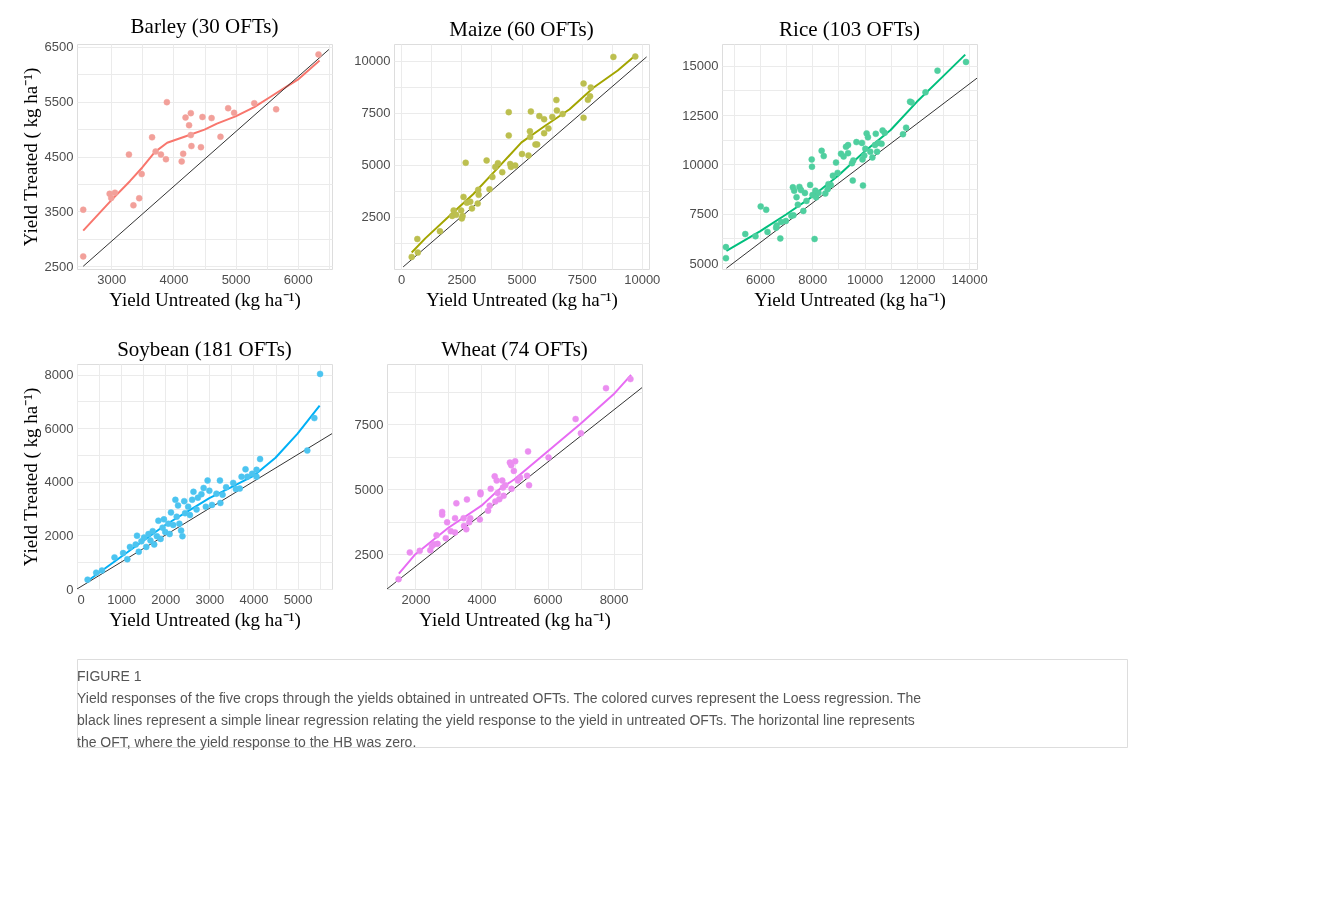 The width and height of the screenshot is (1325, 912). I want to click on y-tick-label: 3500, so click(59, 211).